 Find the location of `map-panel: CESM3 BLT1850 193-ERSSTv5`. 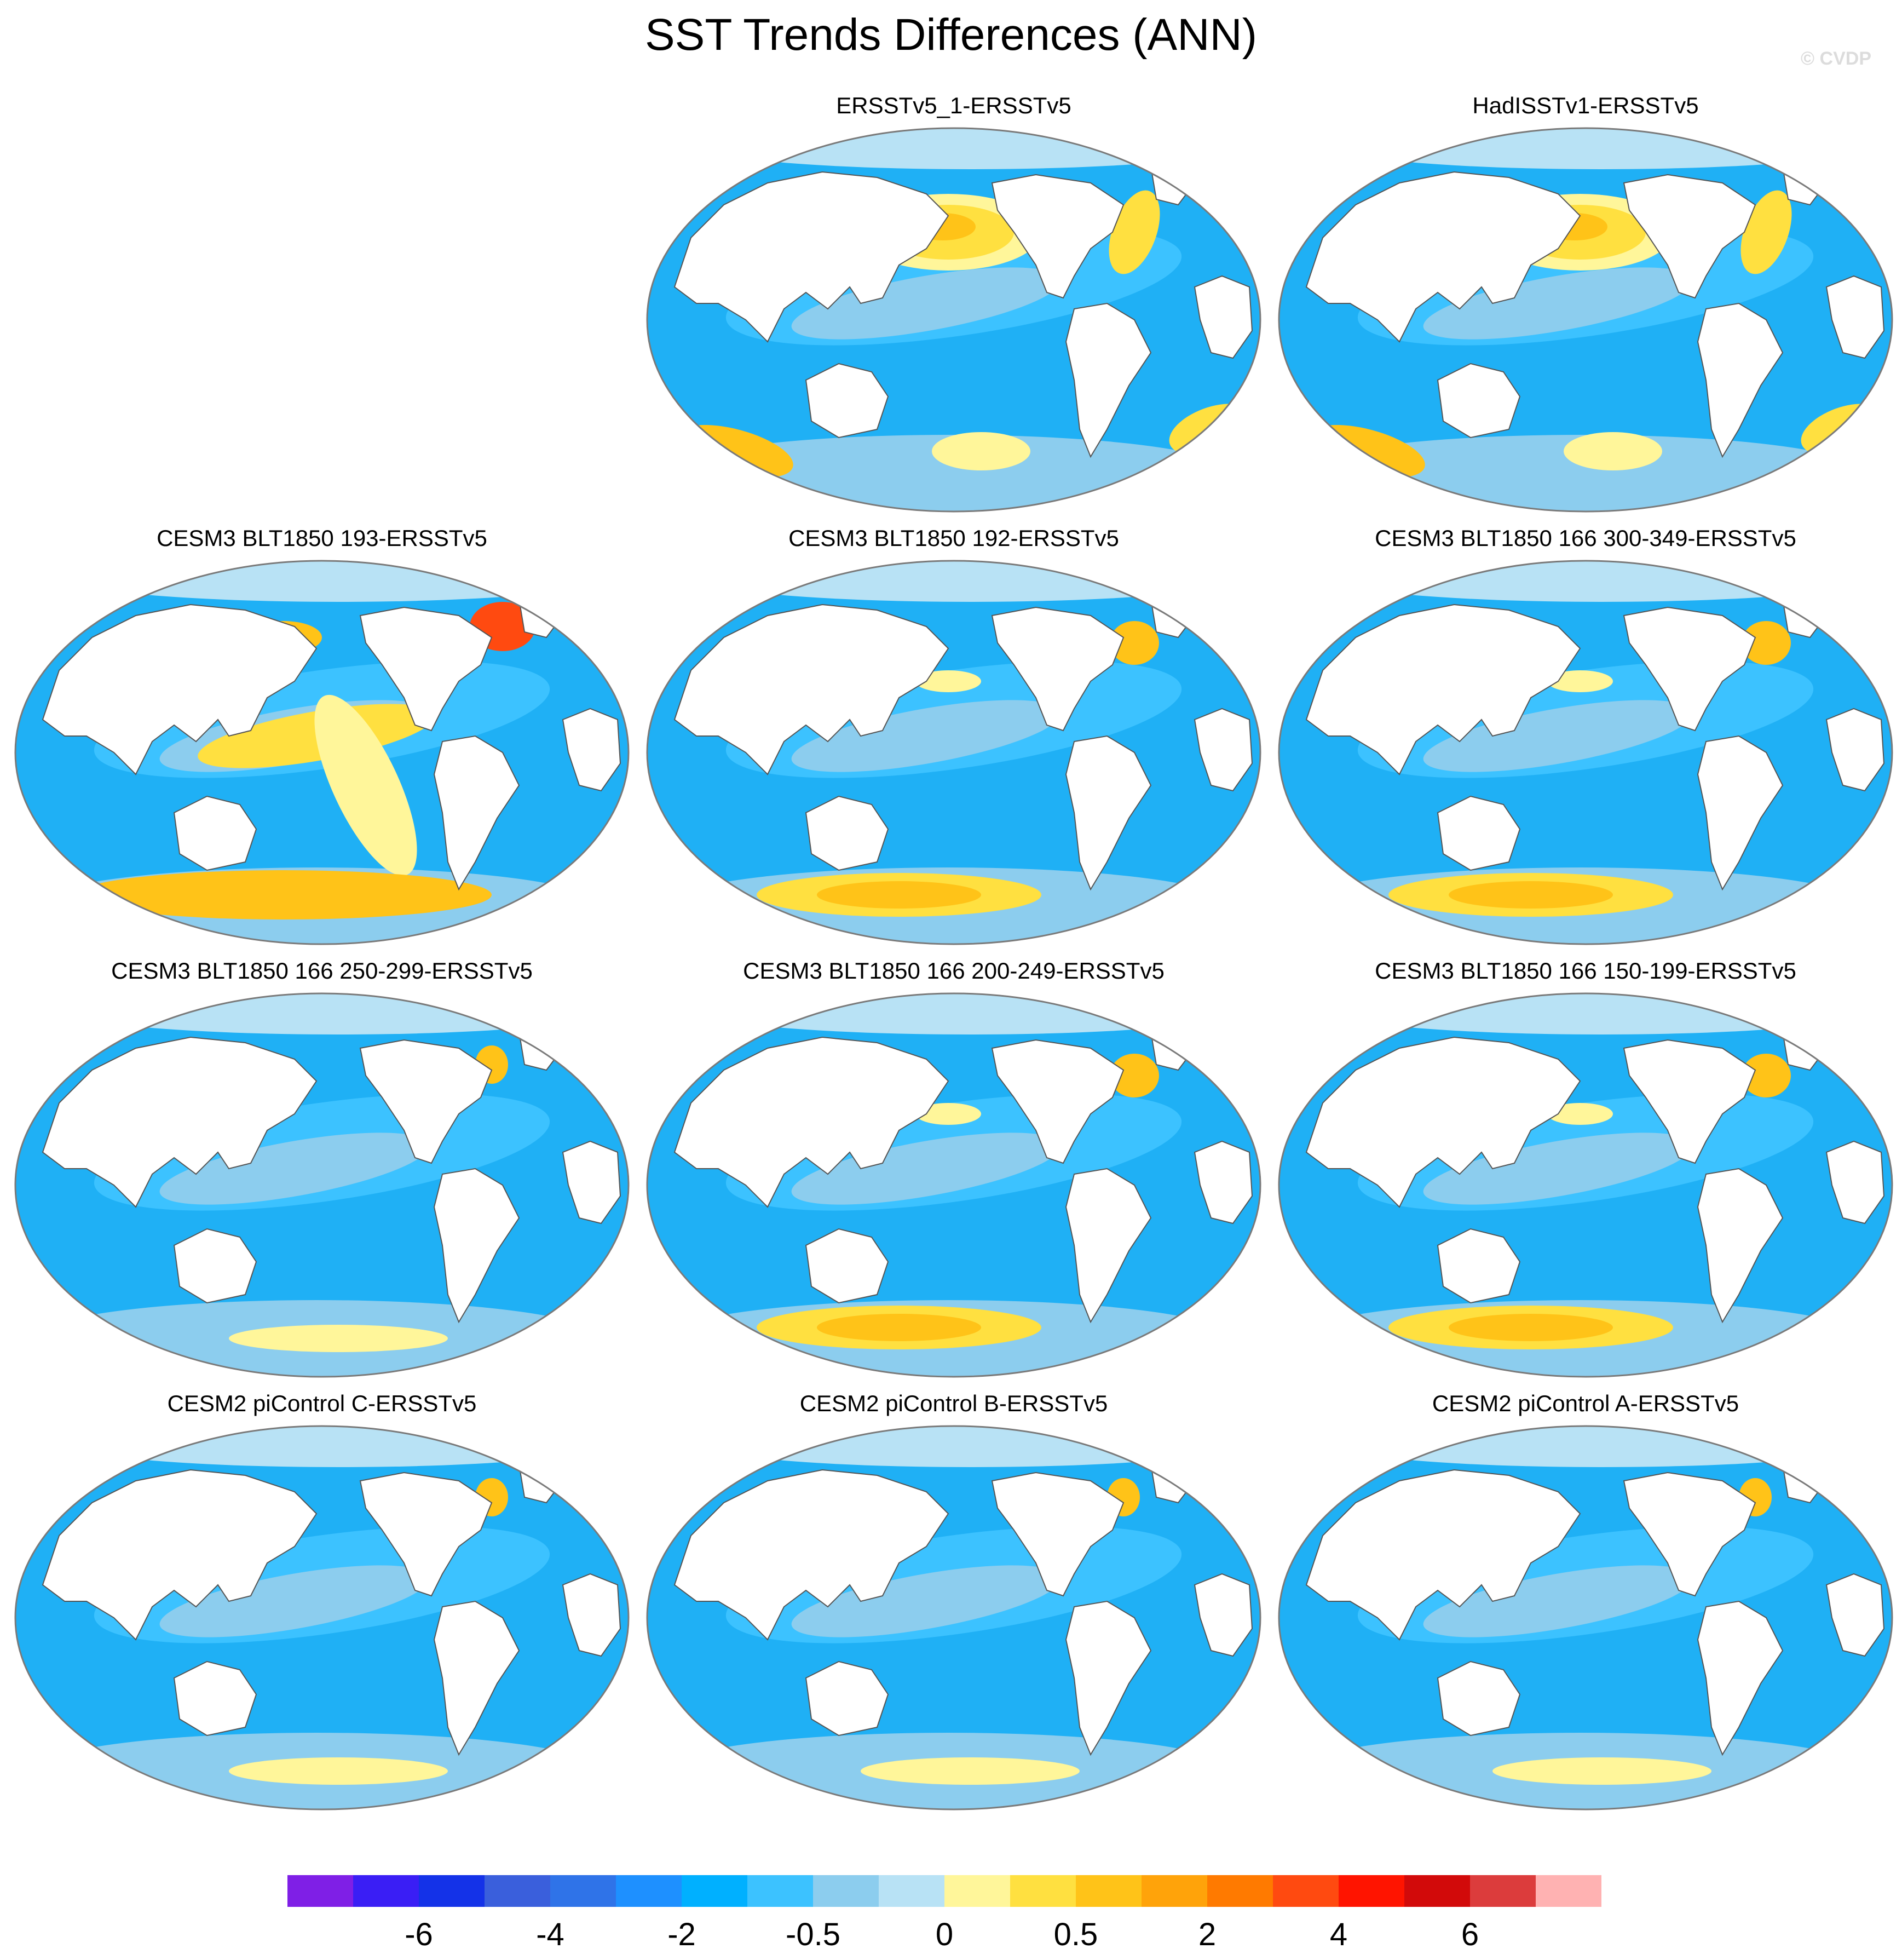

map-panel: CESM3 BLT1850 193-ERSSTv5 is located at coordinates (322, 741).